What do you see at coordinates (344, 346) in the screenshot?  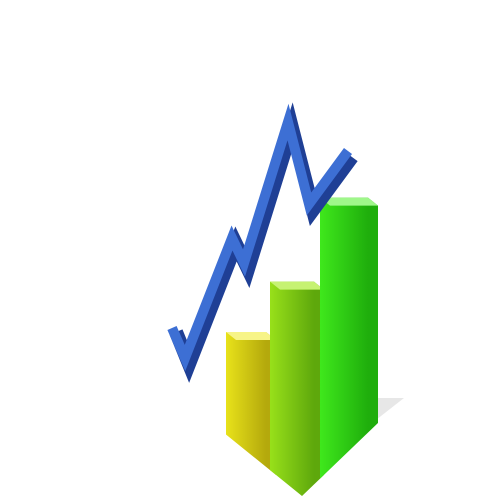 I see `bar-4-front` at bounding box center [344, 346].